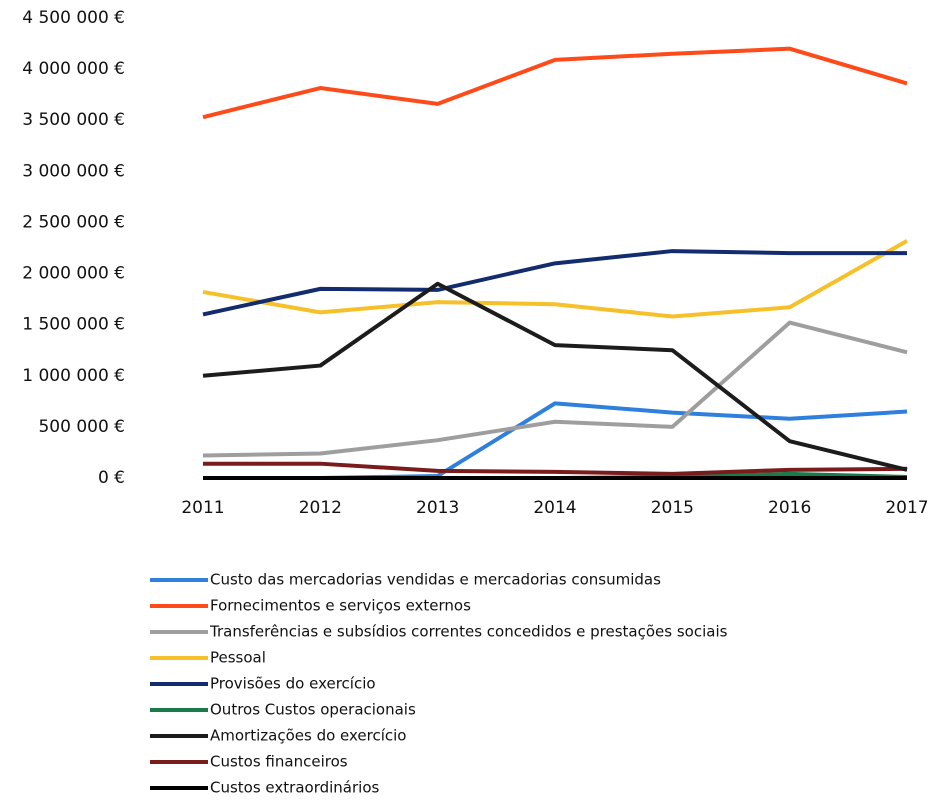 The width and height of the screenshot is (930, 804). I want to click on legend-label: Fornecimentos e serviços externos, so click(340, 606).